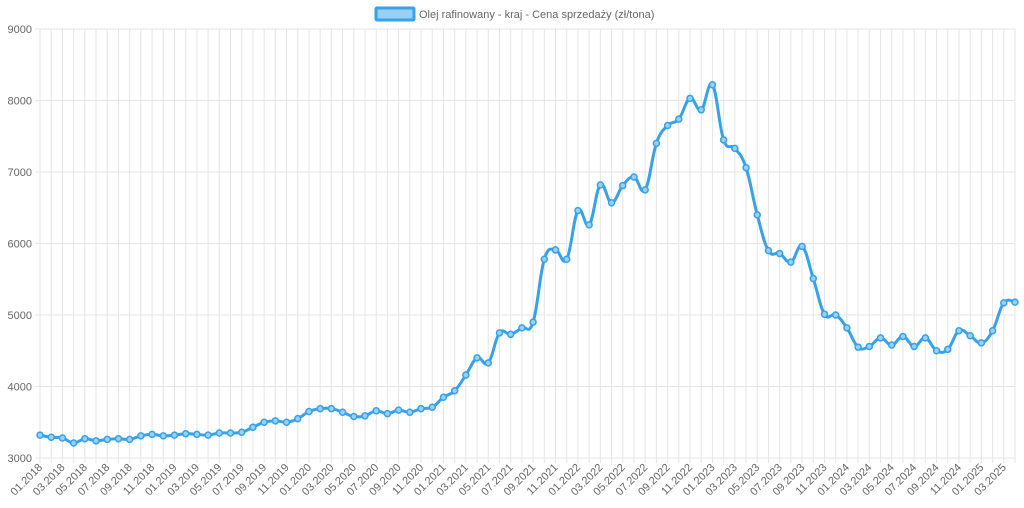 Image resolution: width=1024 pixels, height=508 pixels. I want to click on y-tick-label: 4000, so click(20, 388).